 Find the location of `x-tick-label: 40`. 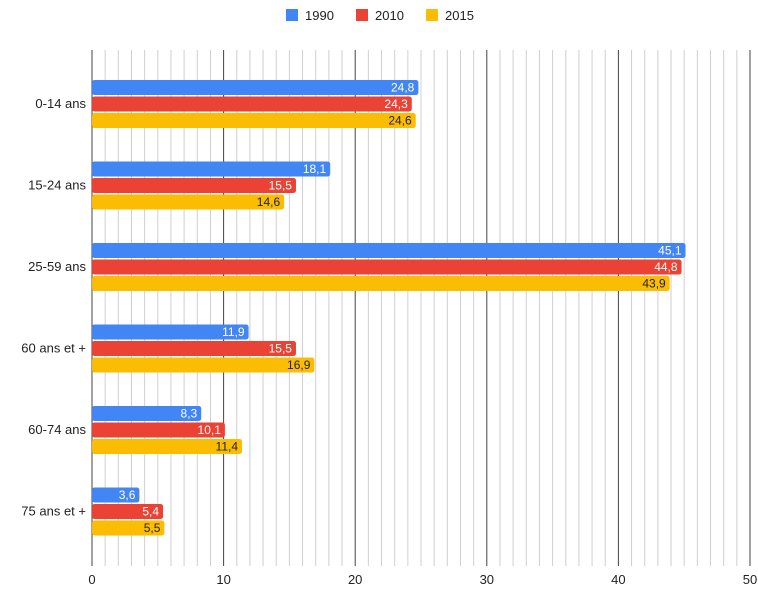

x-tick-label: 40 is located at coordinates (618, 579).